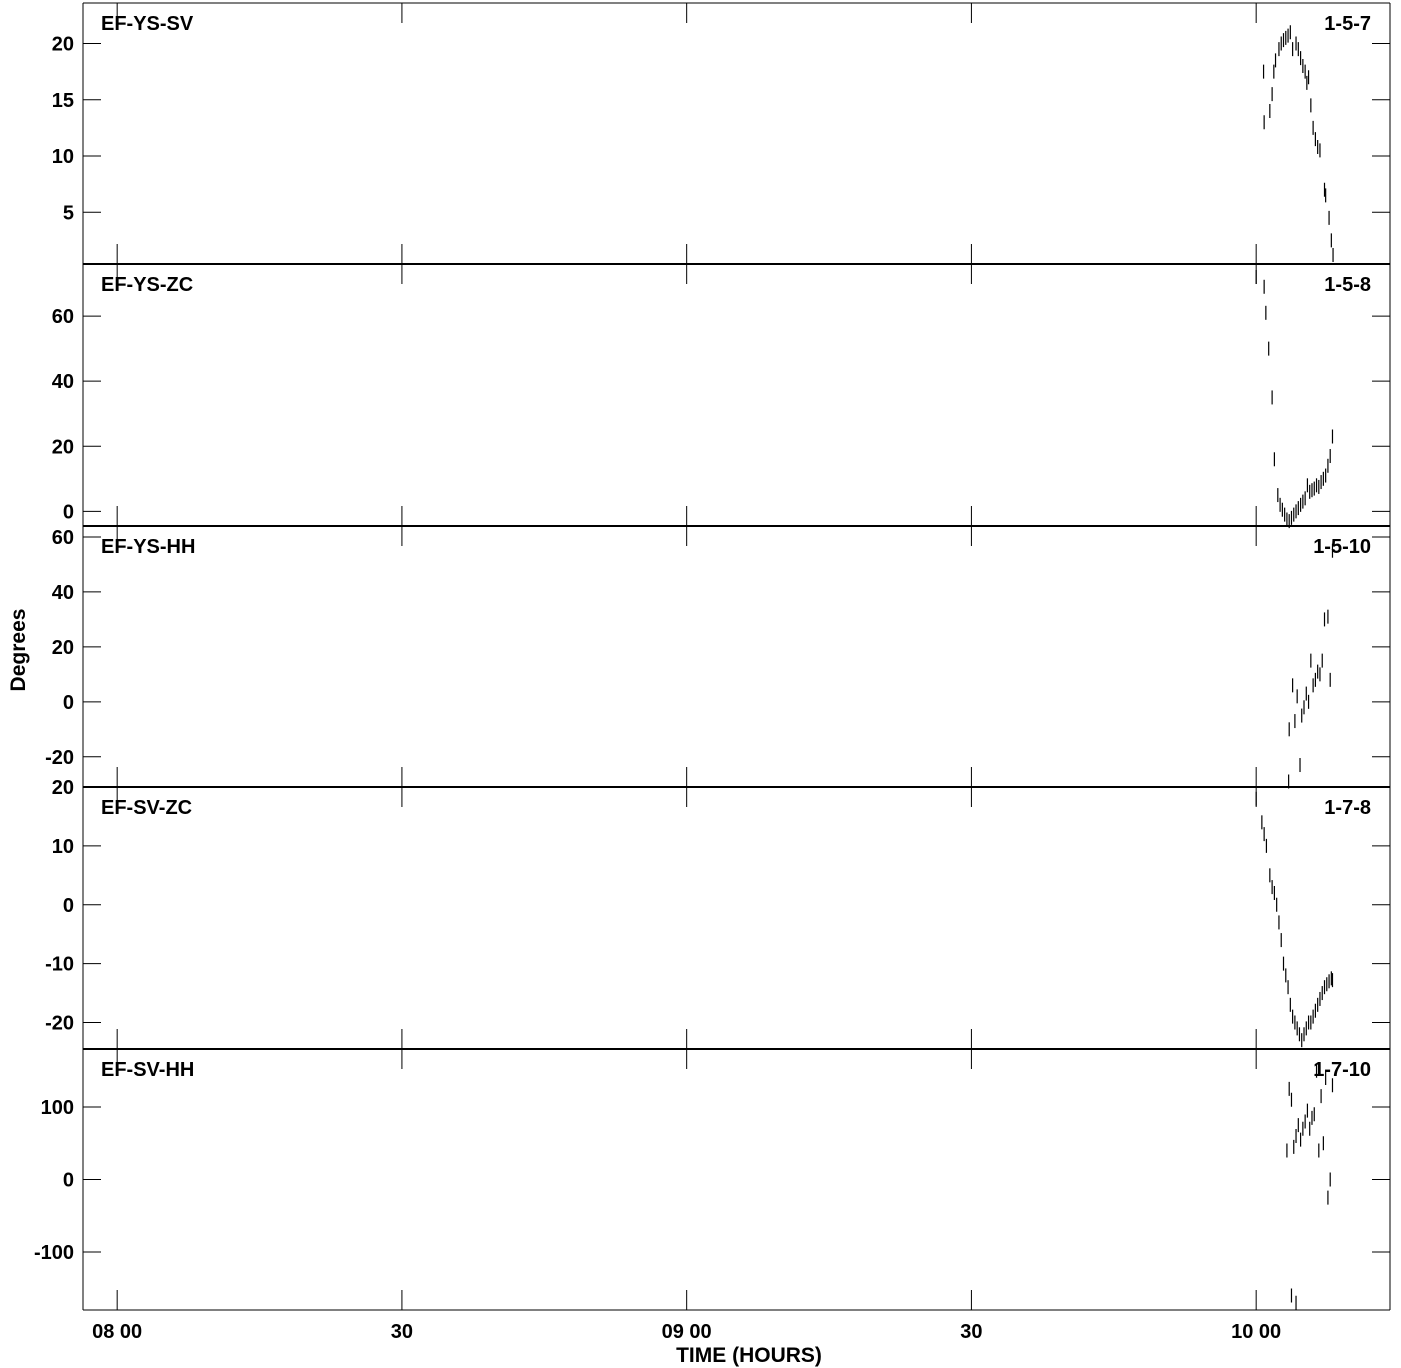 Image resolution: width=1401 pixels, height=1368 pixels. What do you see at coordinates (1256, 1332) in the screenshot?
I see `x-tick-label: 10 00` at bounding box center [1256, 1332].